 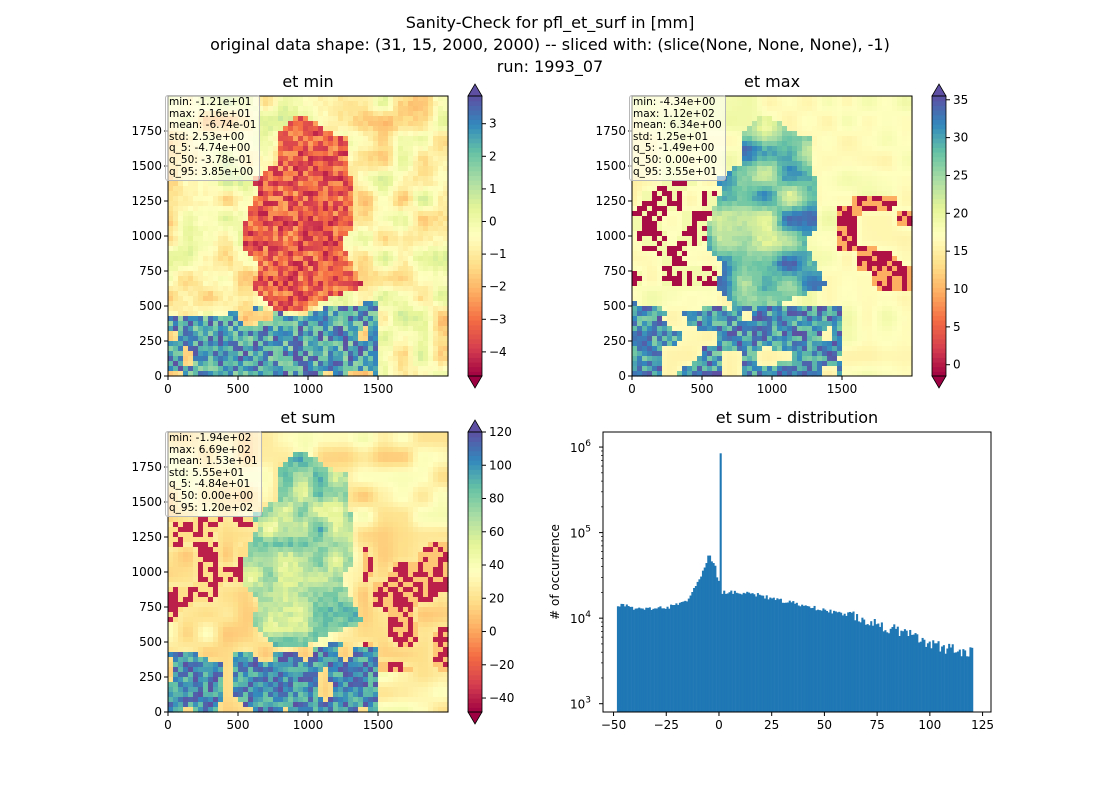 What do you see at coordinates (666, 725) in the screenshot?
I see `hist-x-tick-label: −25` at bounding box center [666, 725].